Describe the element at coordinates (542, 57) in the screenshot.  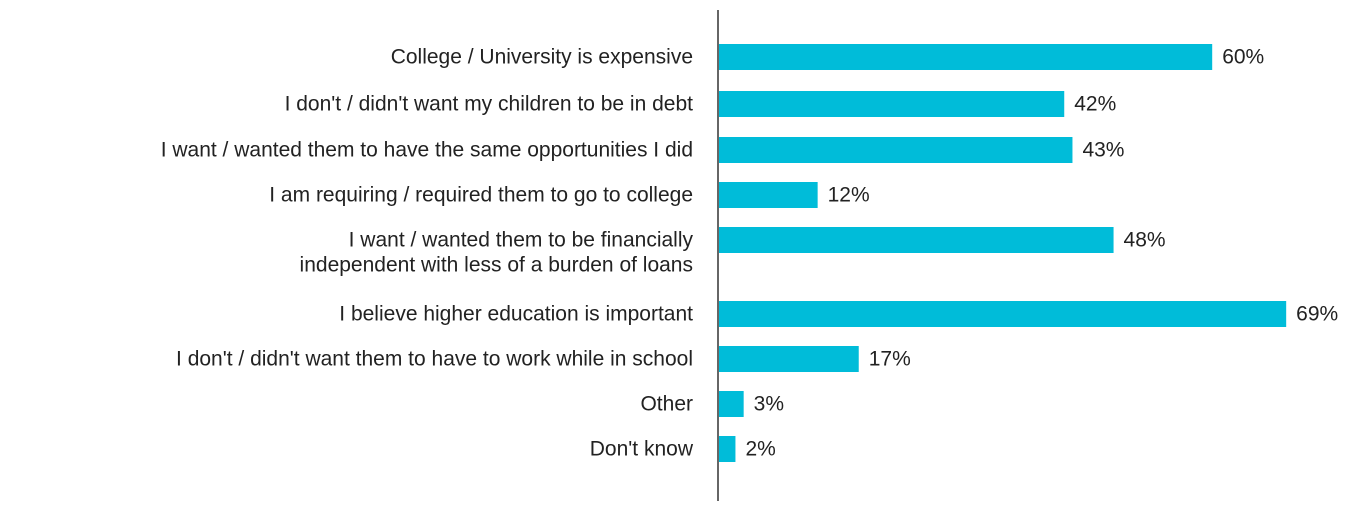
I see `category-label: College / University is expensive` at that location.